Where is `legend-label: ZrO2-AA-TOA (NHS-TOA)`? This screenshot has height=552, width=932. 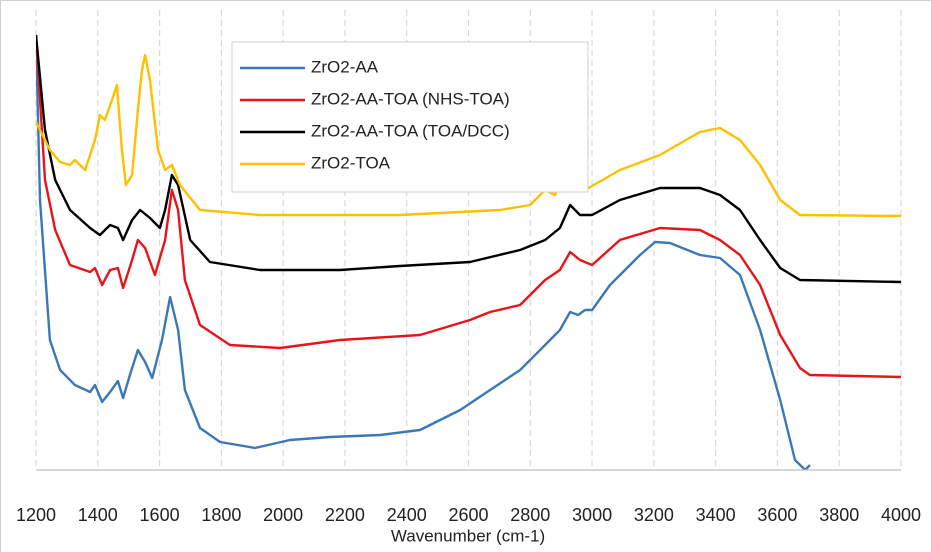 legend-label: ZrO2-AA-TOA (NHS-TOA) is located at coordinates (410, 98).